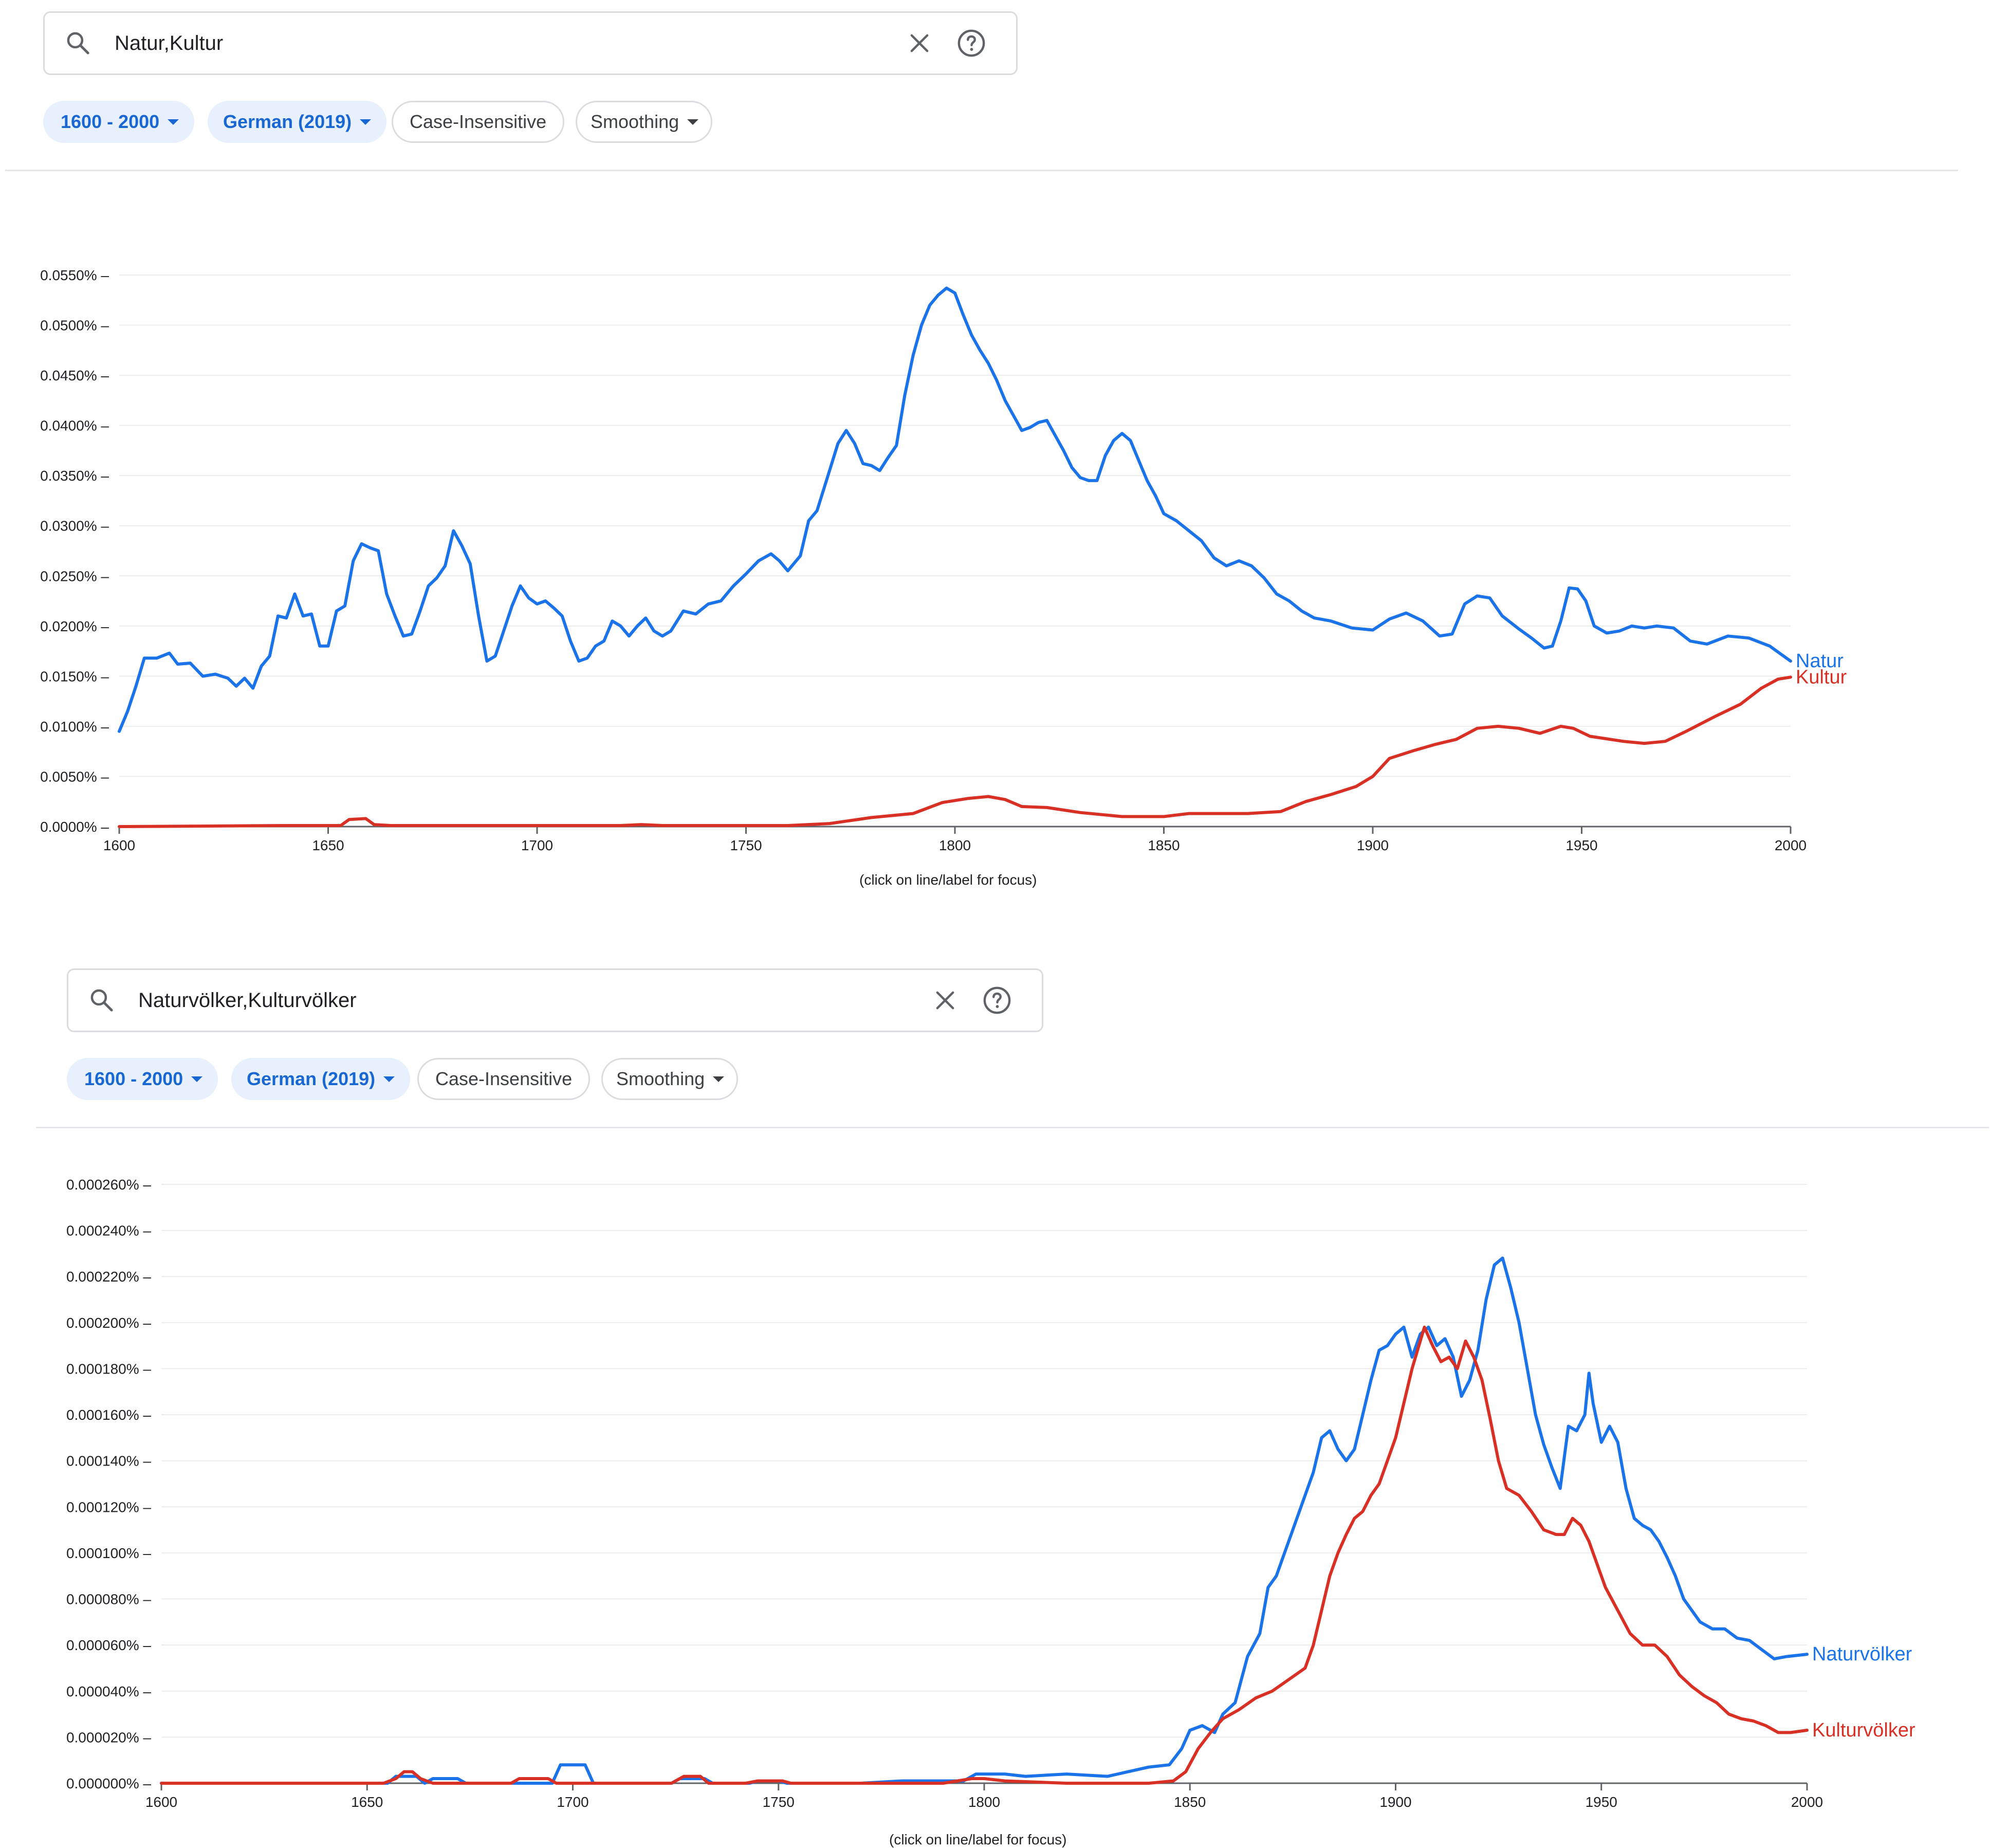 The width and height of the screenshot is (1990, 1848). Describe the element at coordinates (530, 43) in the screenshot. I see `search-box: Natur,Kultur` at that location.